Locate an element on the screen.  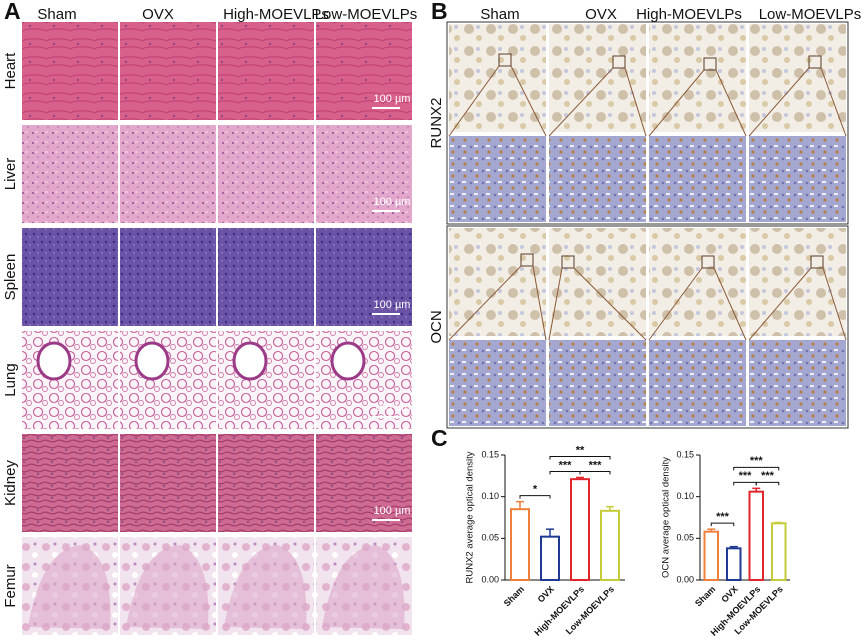
row-label: Kidney is located at coordinates (10, 483).